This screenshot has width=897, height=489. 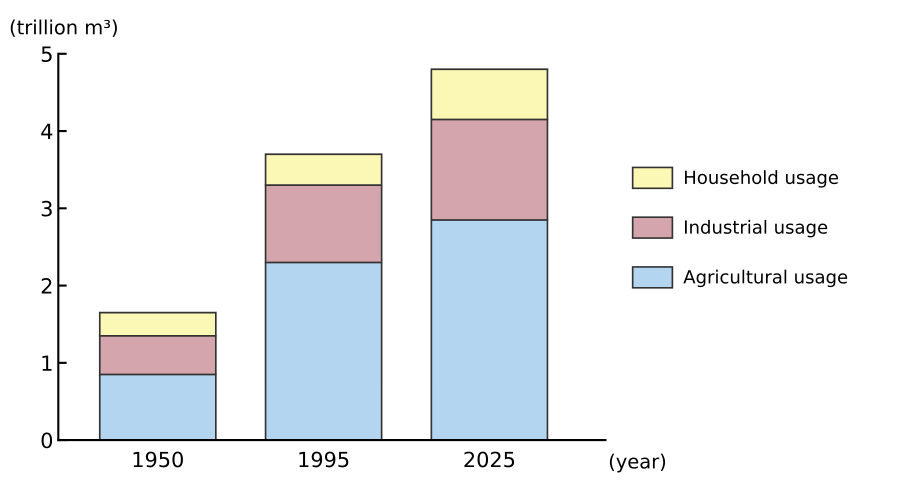 What do you see at coordinates (47, 286) in the screenshot?
I see `y-tick-label: 2` at bounding box center [47, 286].